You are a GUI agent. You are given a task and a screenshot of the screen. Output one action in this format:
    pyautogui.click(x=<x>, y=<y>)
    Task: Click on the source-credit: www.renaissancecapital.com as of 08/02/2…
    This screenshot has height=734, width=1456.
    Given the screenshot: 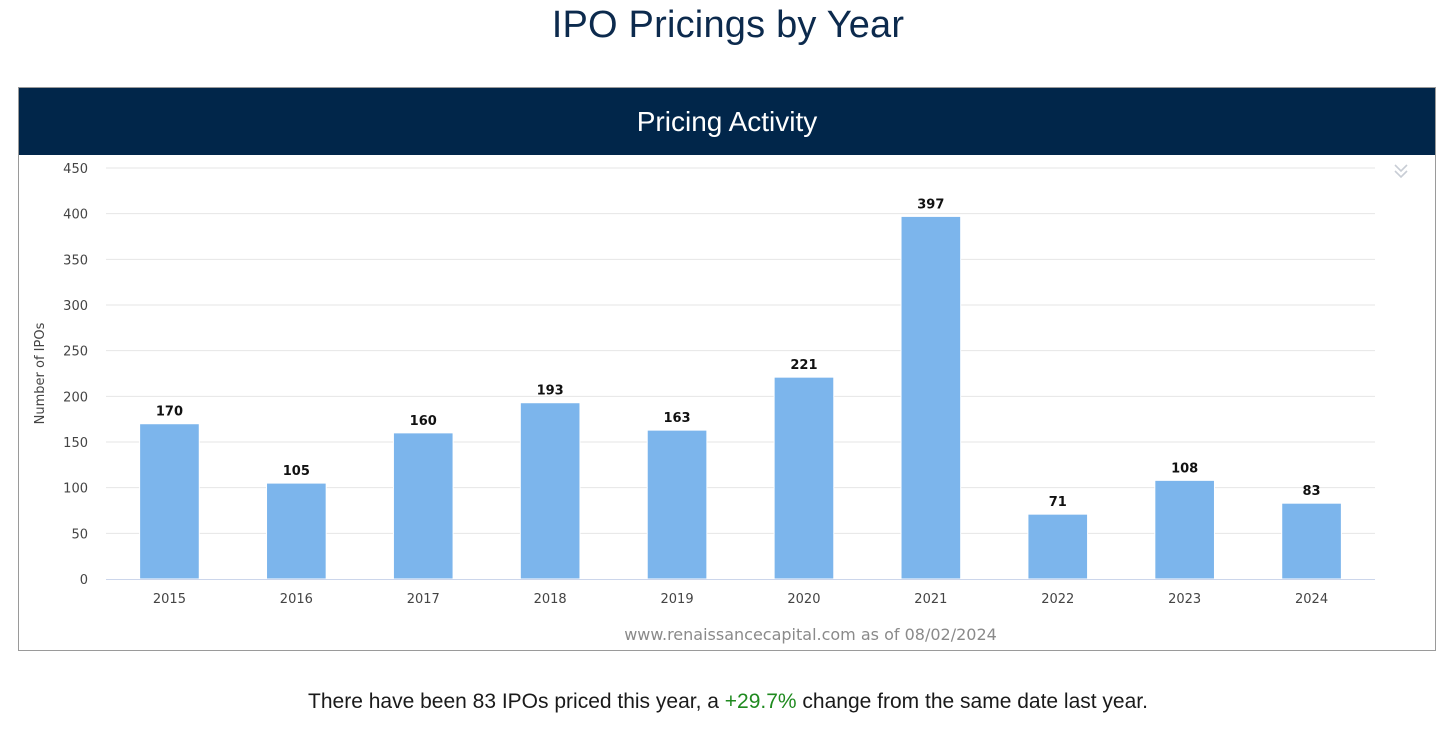 What is the action you would take?
    pyautogui.click(x=810, y=634)
    